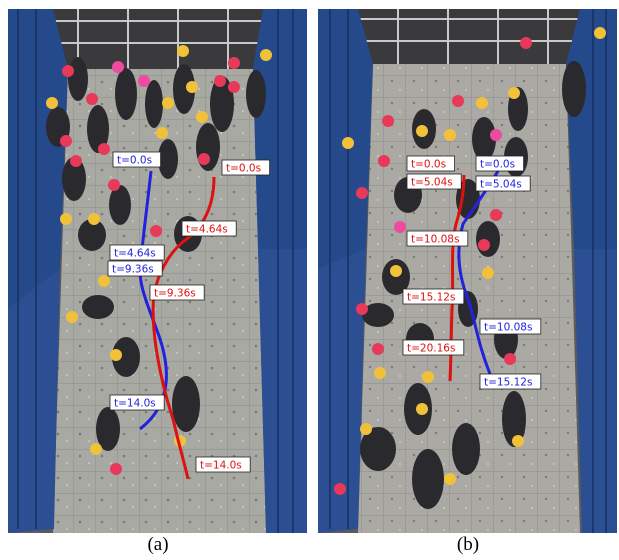 This screenshot has width=619, height=560. I want to click on time-label-red: t=4.64s, so click(209, 228).